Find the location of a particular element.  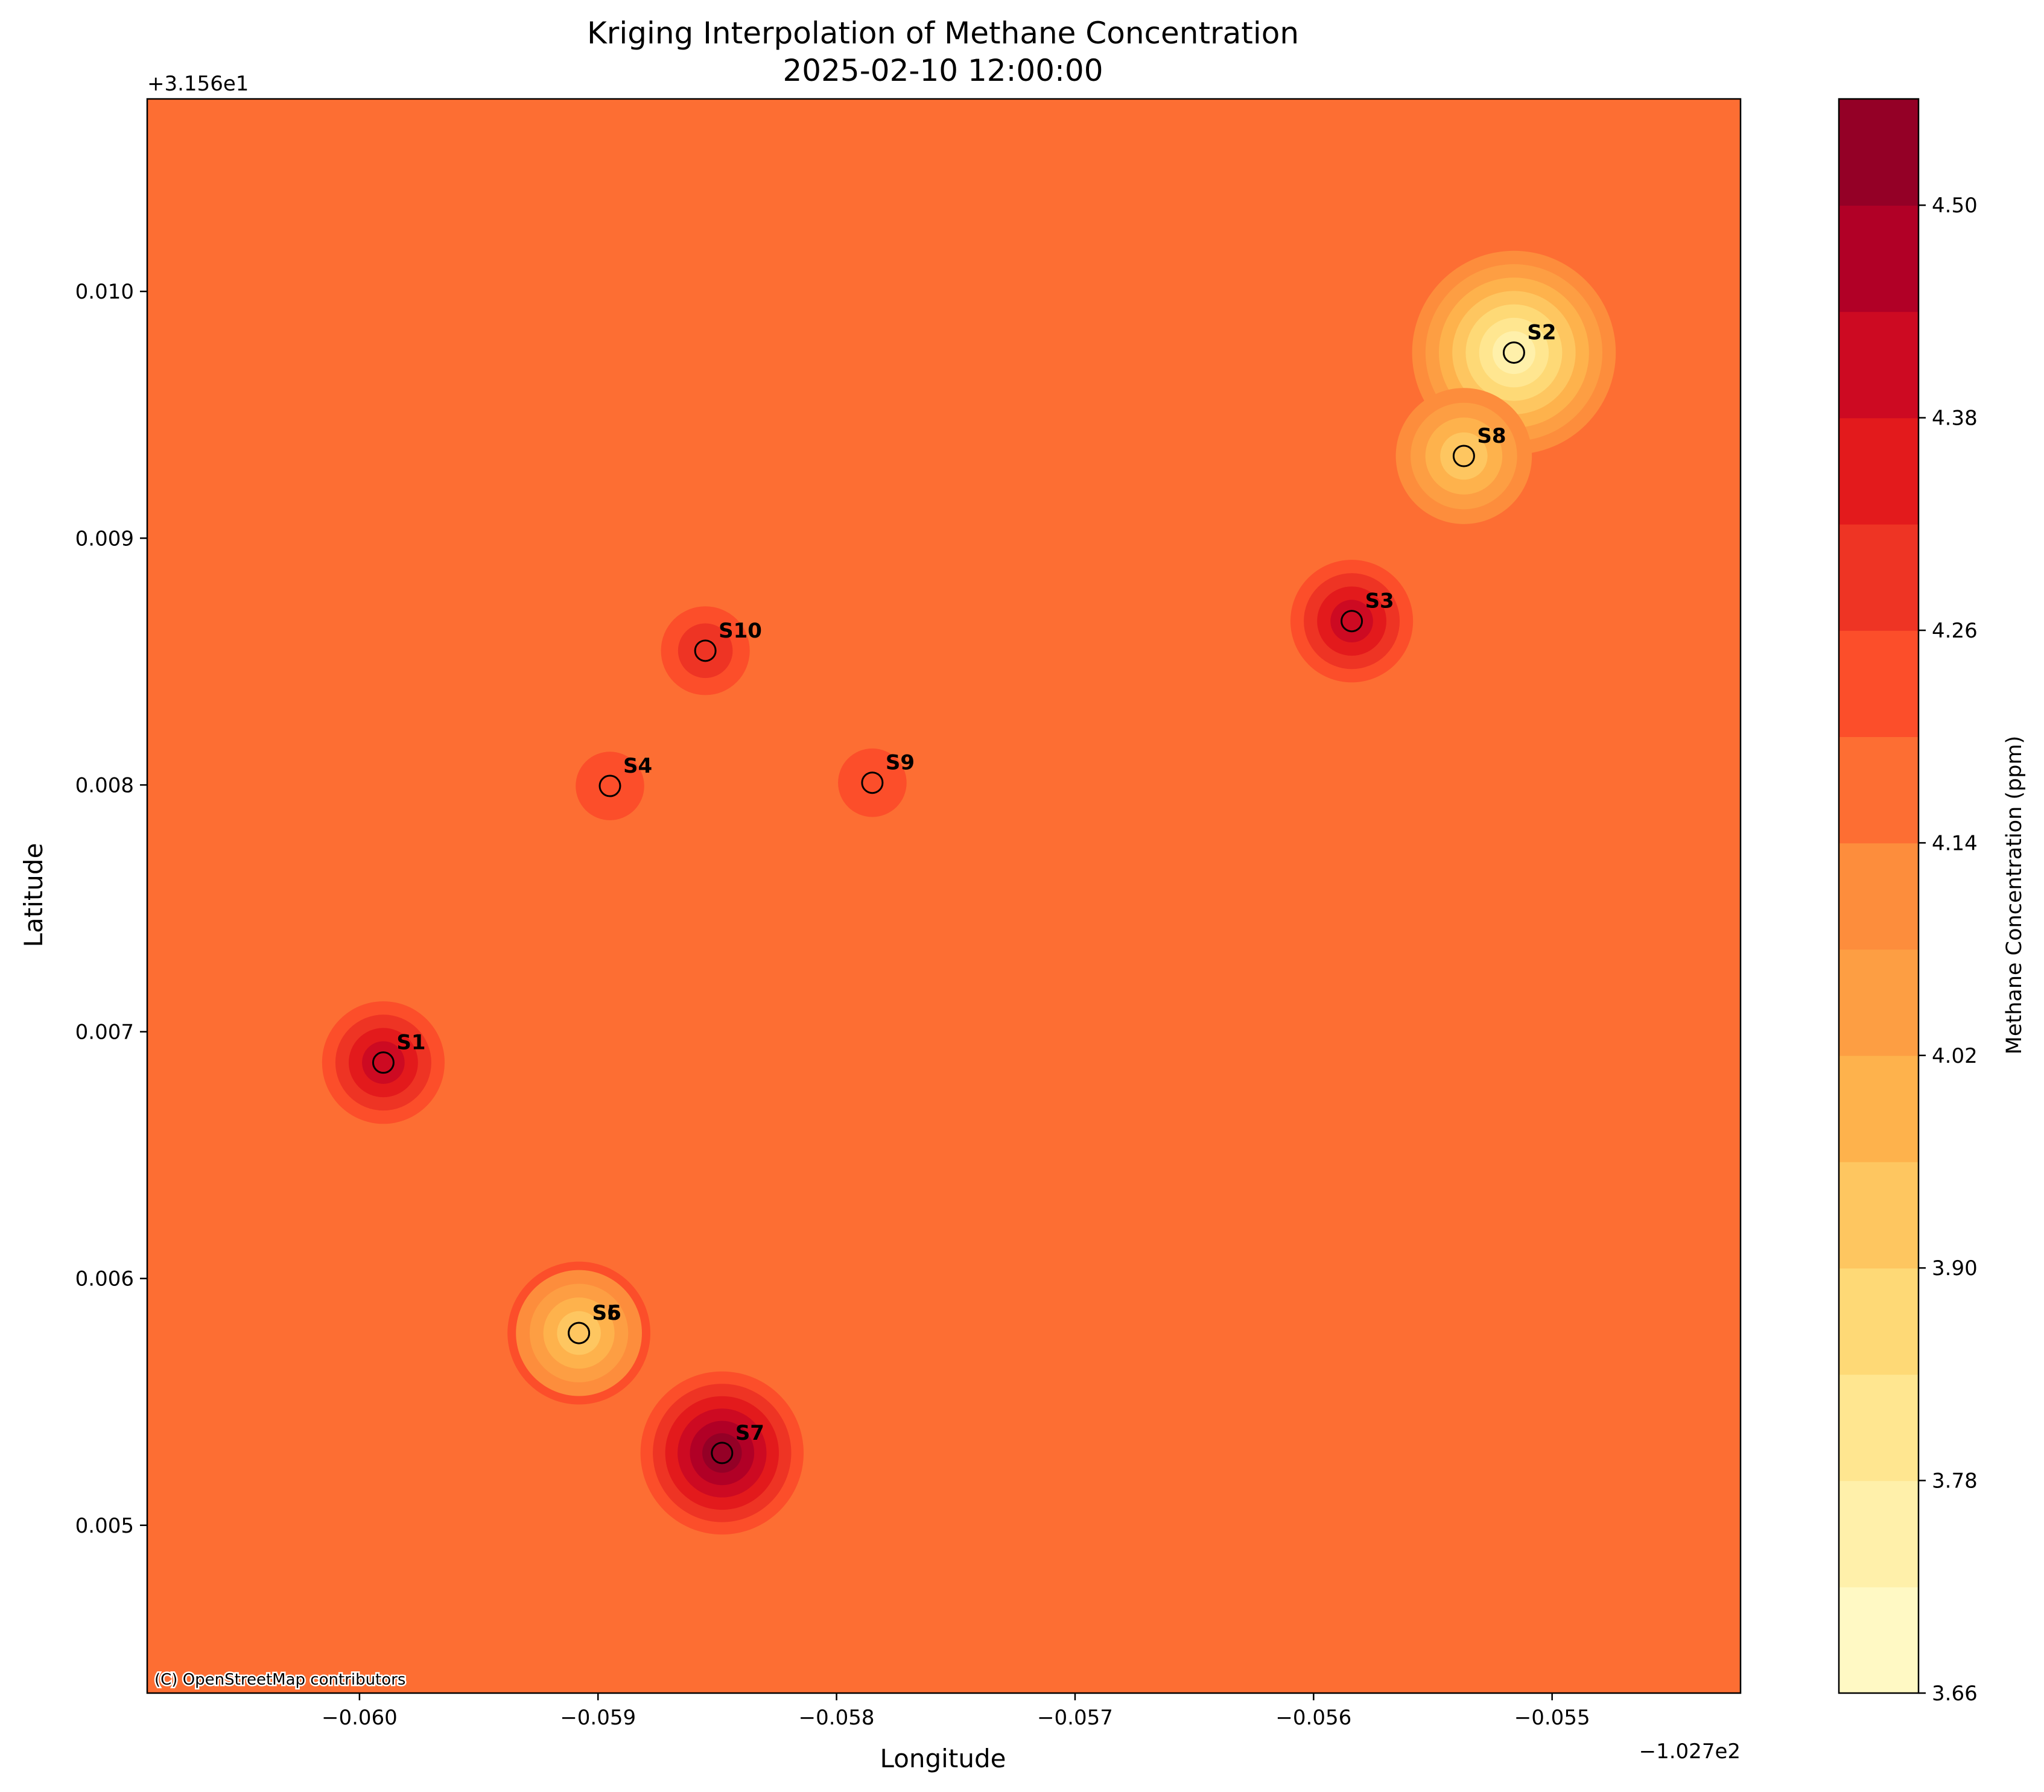

y-axis-label: Latitude is located at coordinates (33, 896).